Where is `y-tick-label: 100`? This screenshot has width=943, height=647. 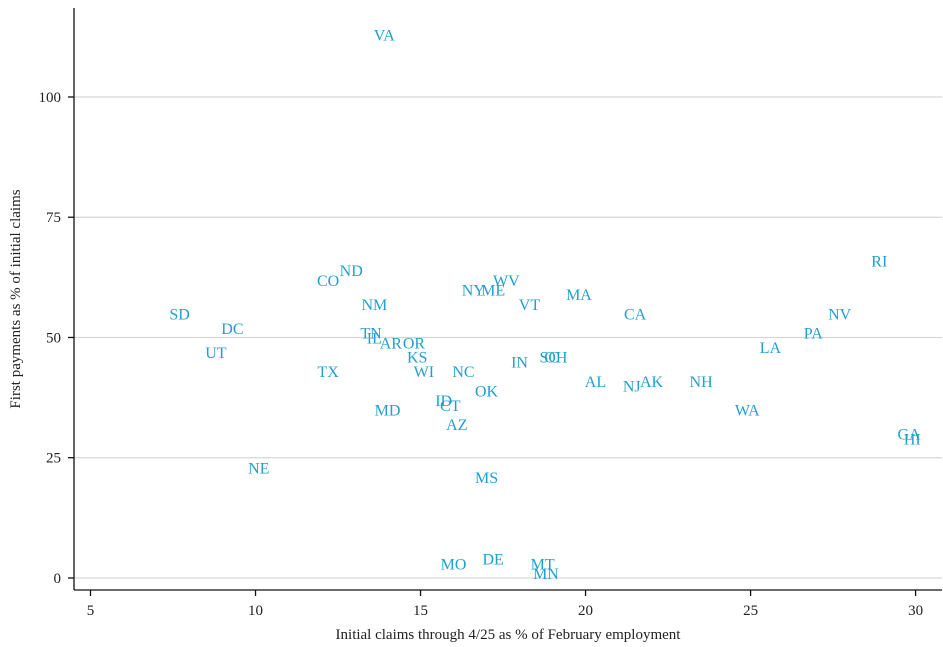
y-tick-label: 100 is located at coordinates (50, 98).